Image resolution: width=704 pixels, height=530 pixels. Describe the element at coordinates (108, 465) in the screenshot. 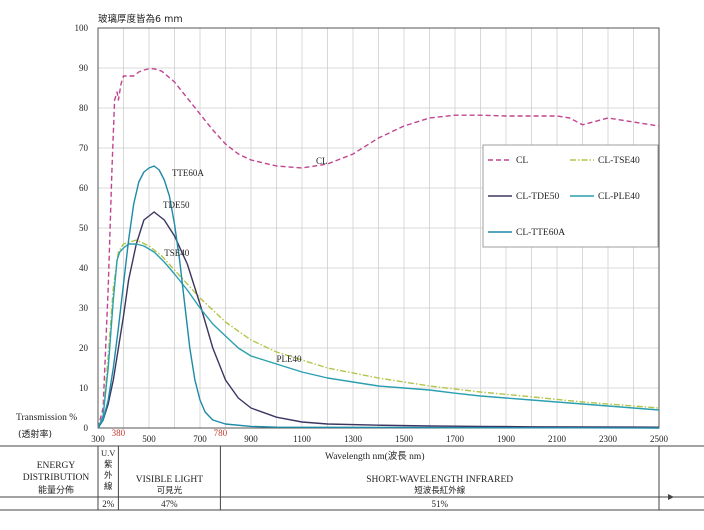

I see `band-label: 紫` at that location.